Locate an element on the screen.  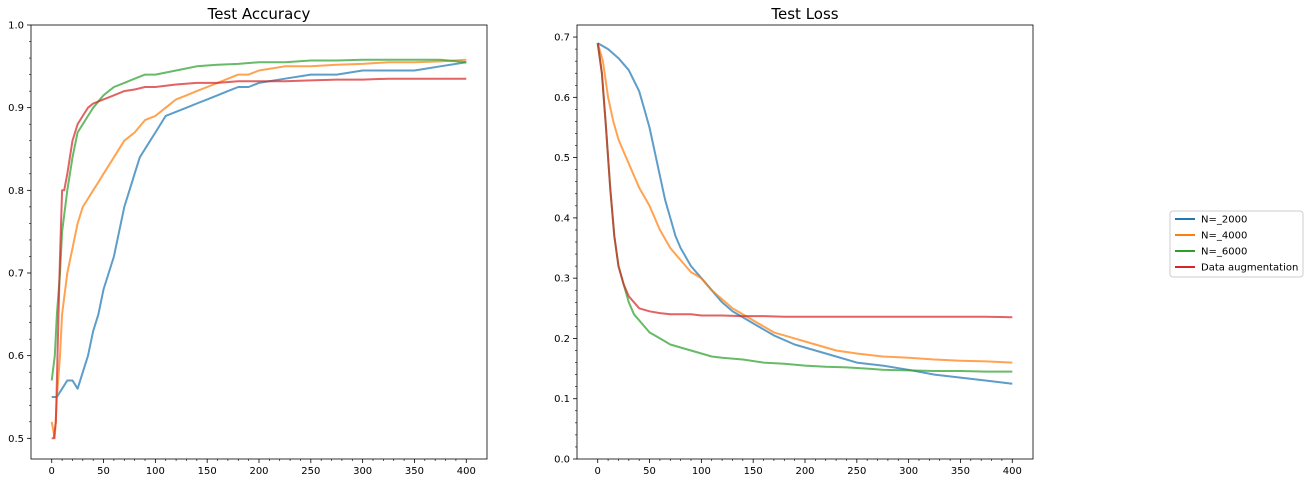
legend-label: N=_6000 is located at coordinates (1224, 252).